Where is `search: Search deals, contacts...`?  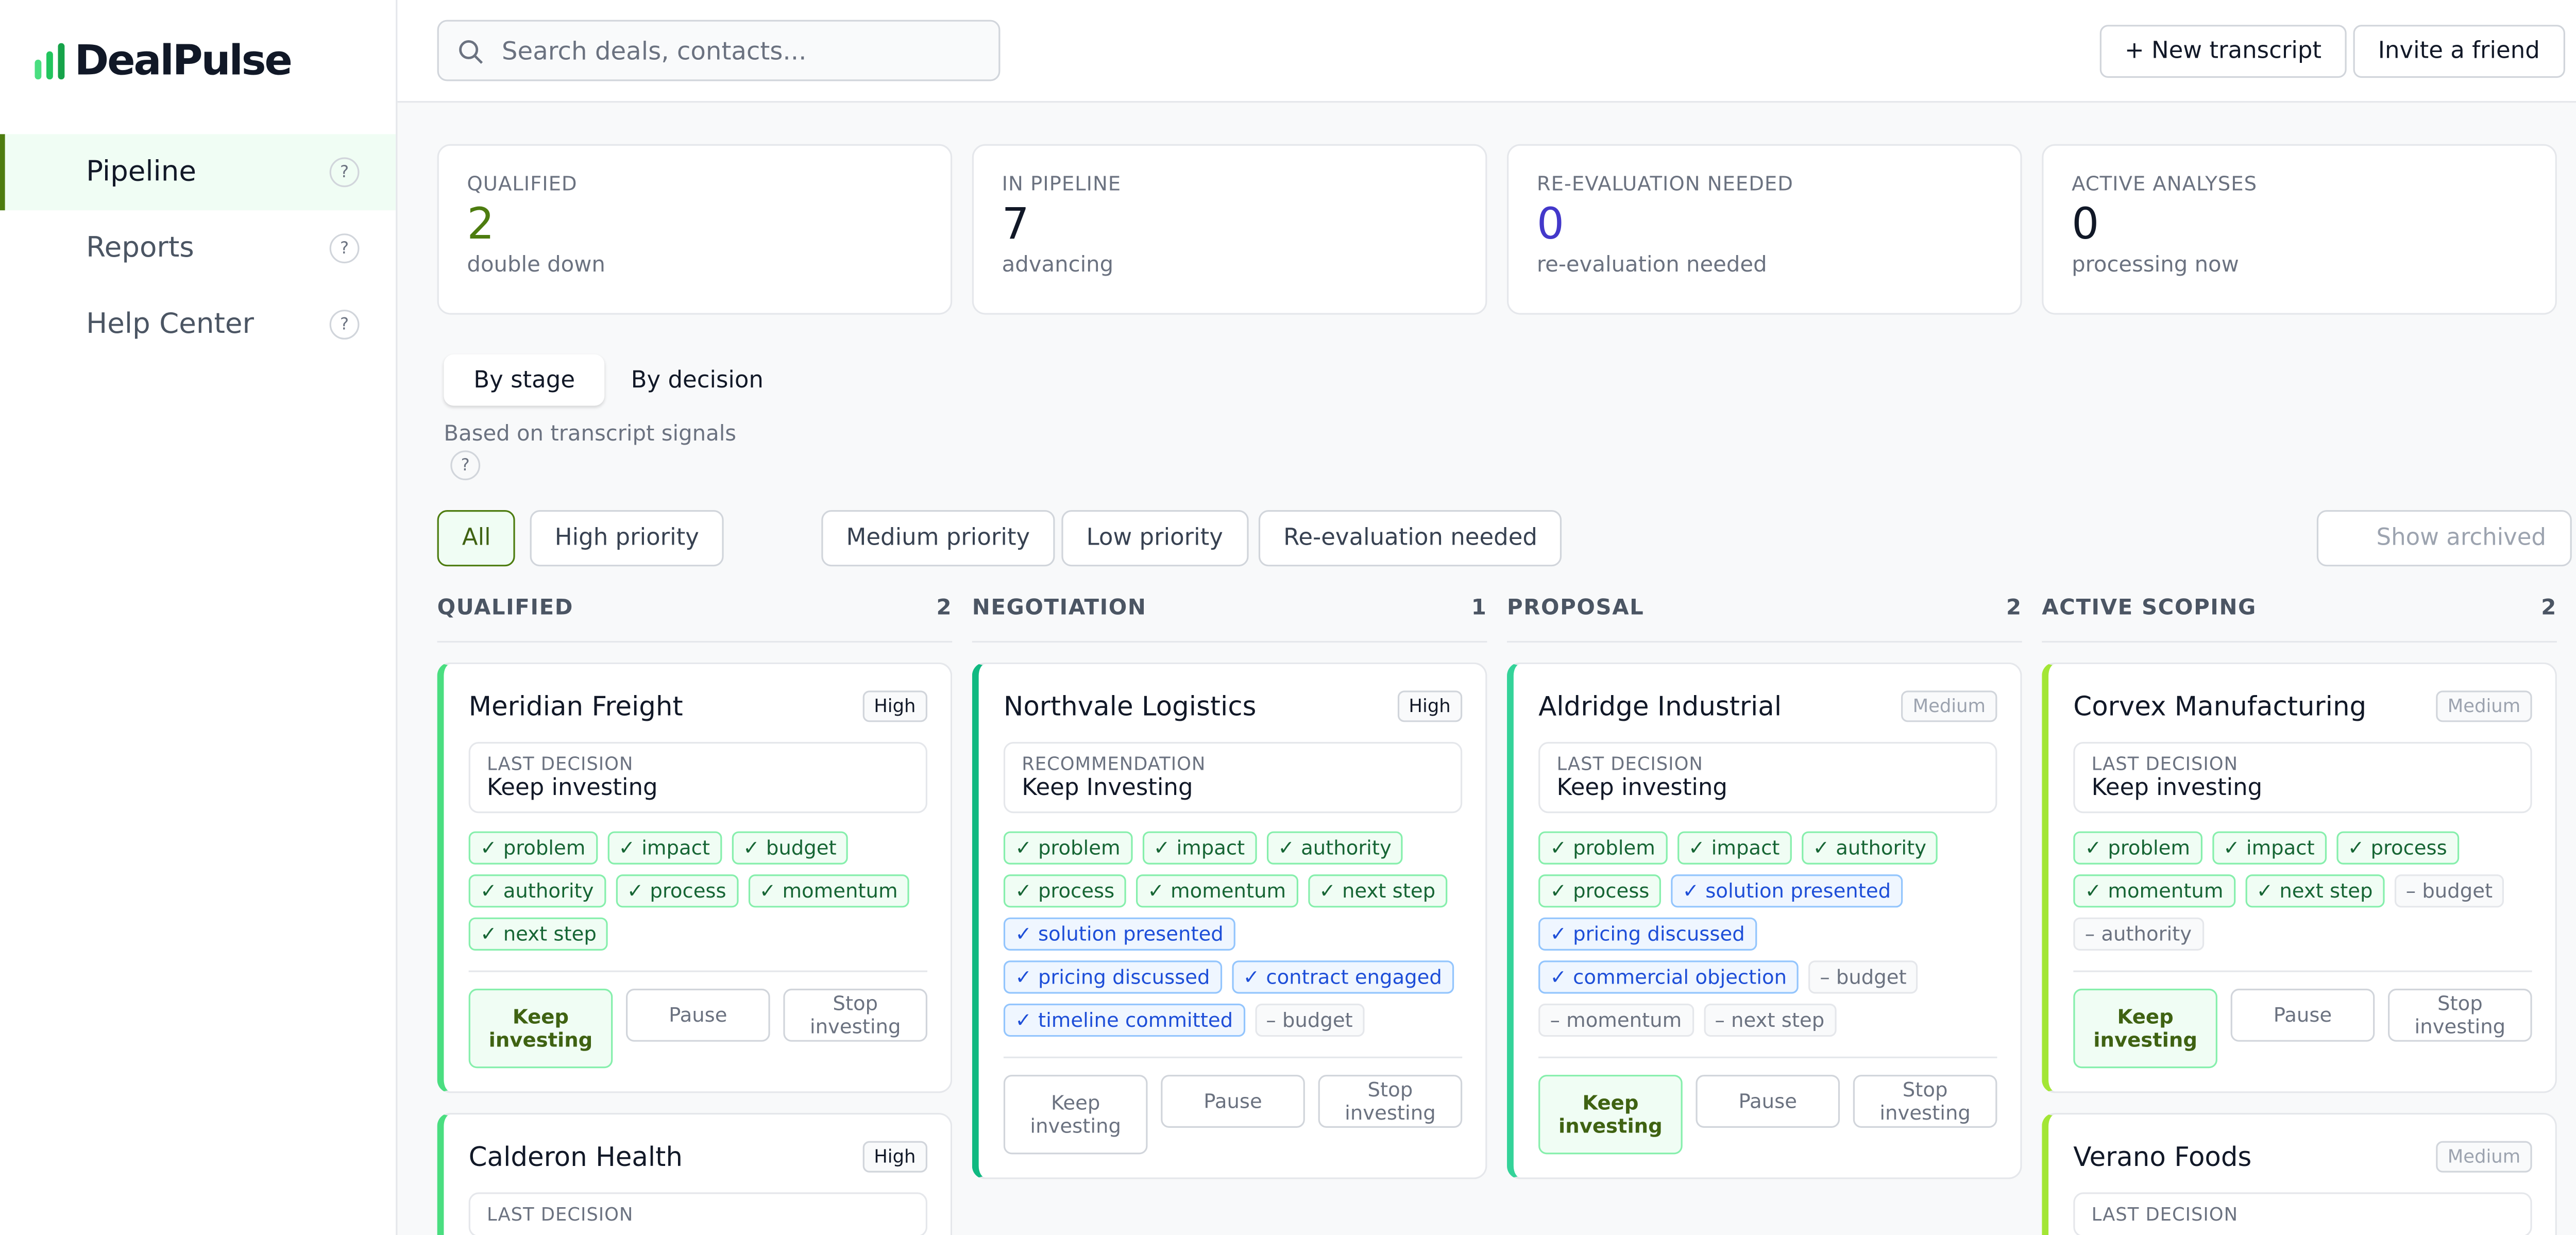
search: Search deals, contacts... is located at coordinates (719, 50).